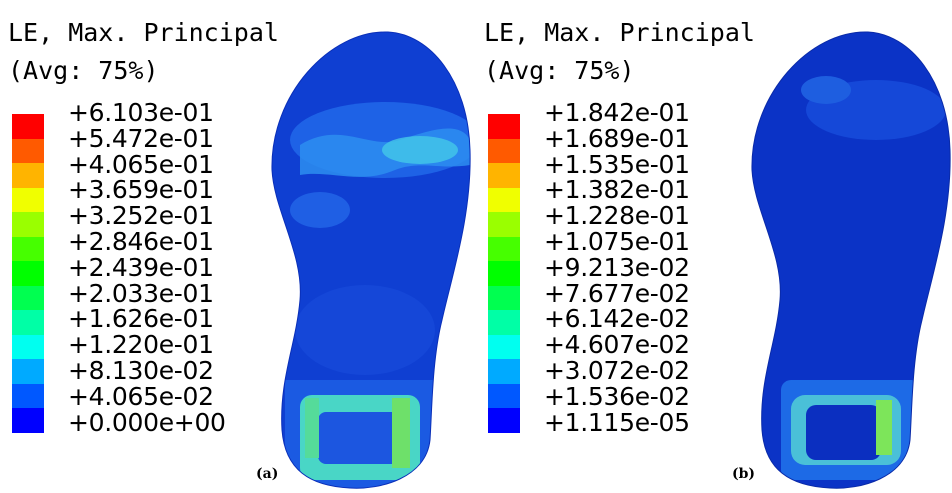 Image resolution: width=952 pixels, height=493 pixels. Describe the element at coordinates (617, 190) in the screenshot. I see `legend-value: +1.382e-01` at that location.